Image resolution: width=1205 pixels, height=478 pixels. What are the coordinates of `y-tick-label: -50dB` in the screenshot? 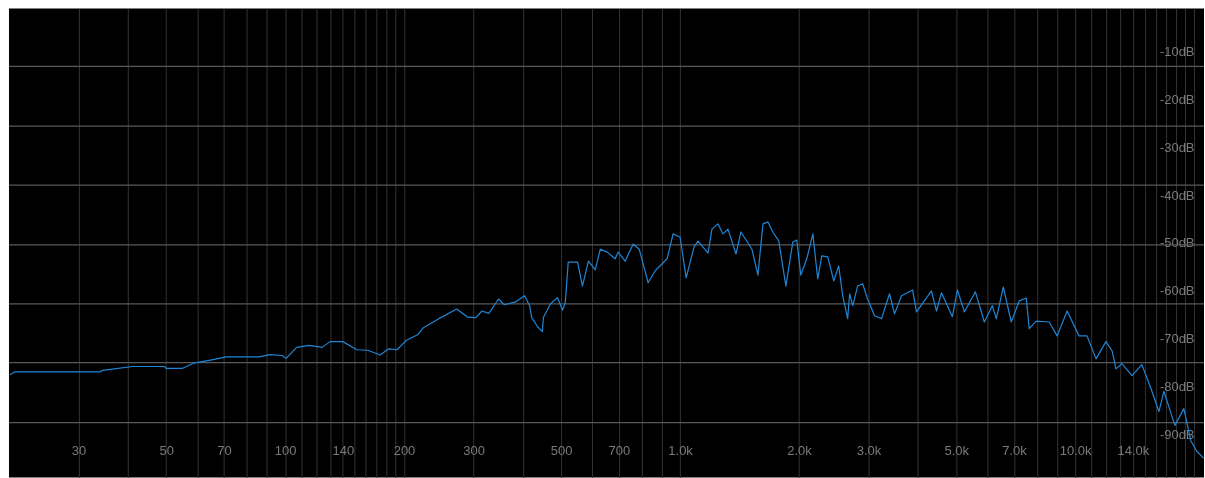 It's located at (1177, 243).